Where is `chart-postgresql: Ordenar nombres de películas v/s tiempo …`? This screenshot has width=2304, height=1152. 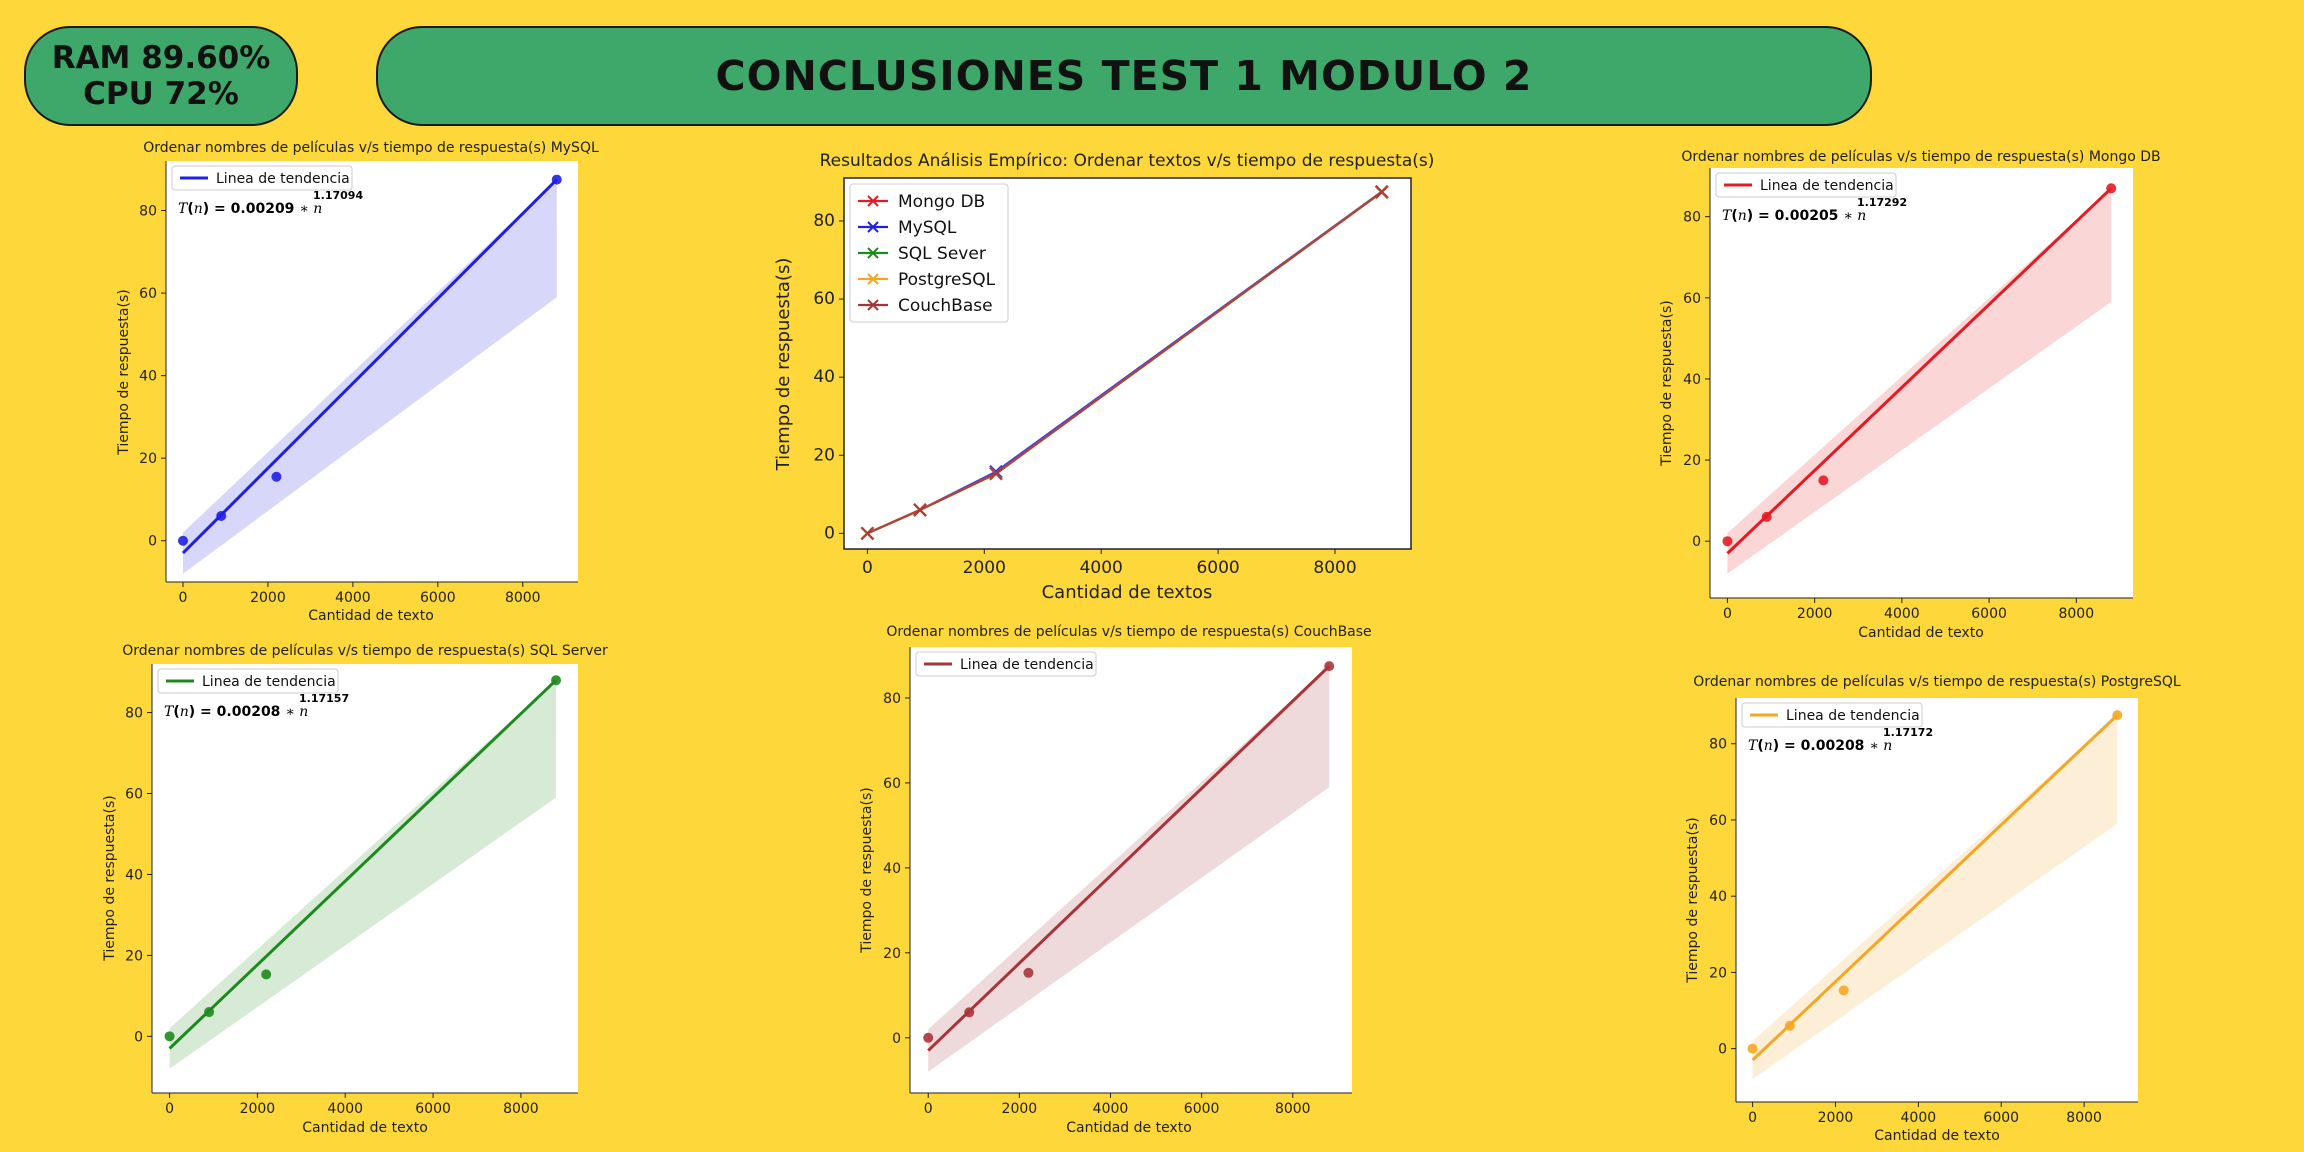 chart-postgresql: Ordenar nombres de películas v/s tiempo … is located at coordinates (1933, 909).